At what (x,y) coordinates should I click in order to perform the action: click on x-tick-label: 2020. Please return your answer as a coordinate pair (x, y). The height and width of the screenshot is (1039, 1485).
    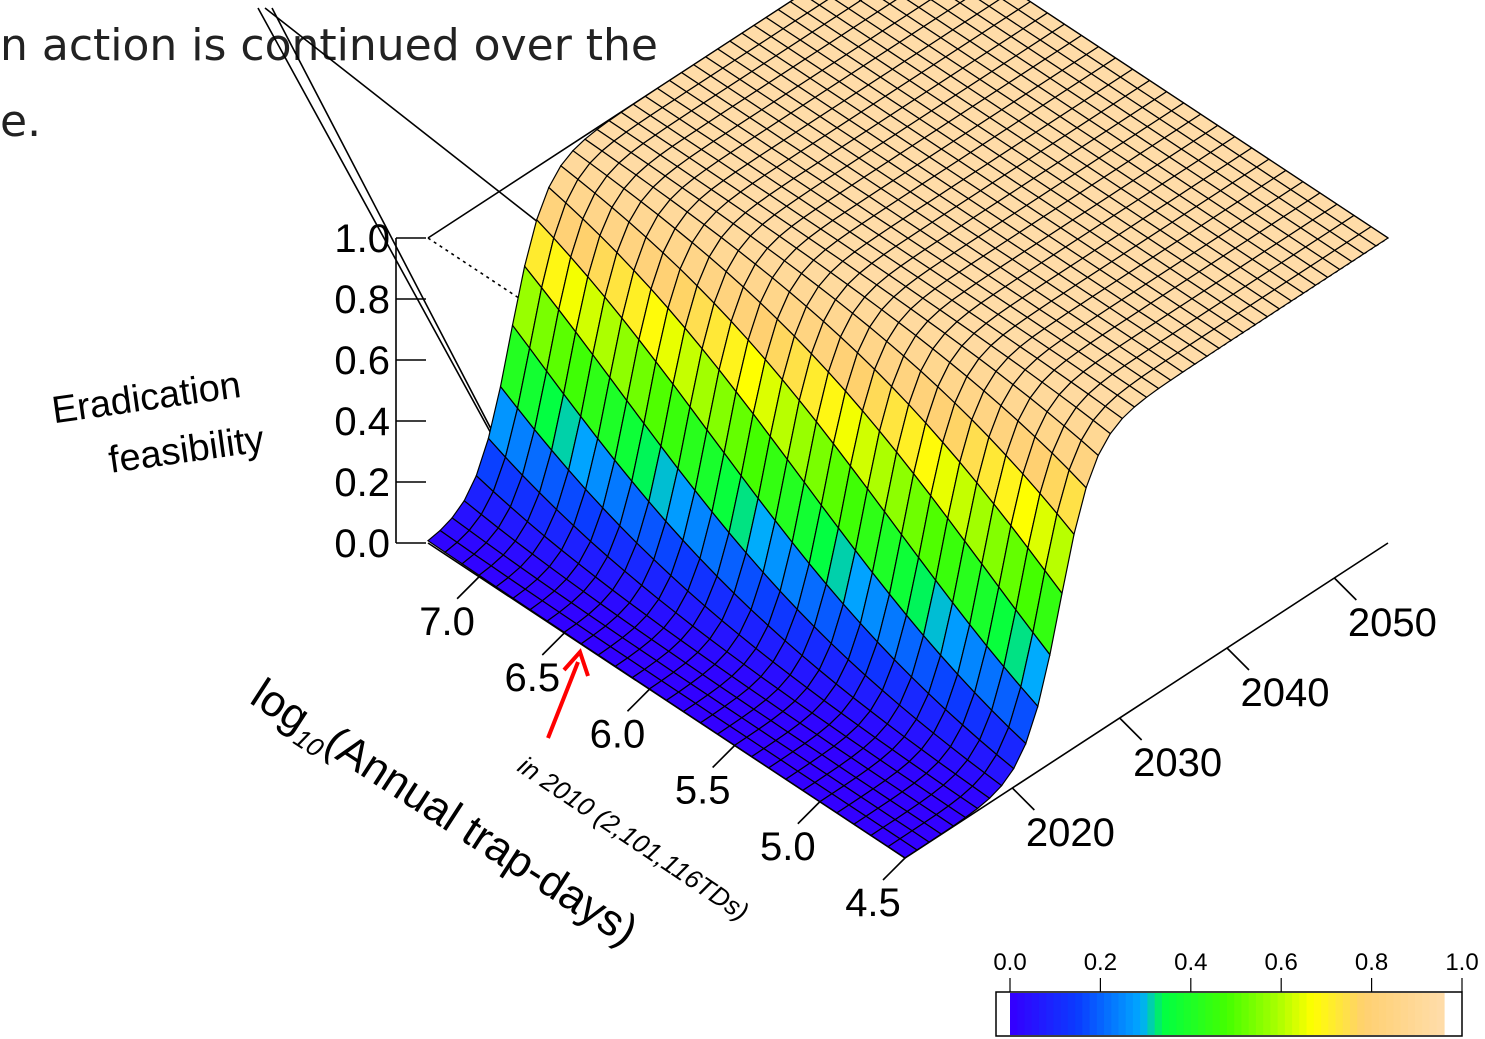
    Looking at the image, I should click on (1070, 833).